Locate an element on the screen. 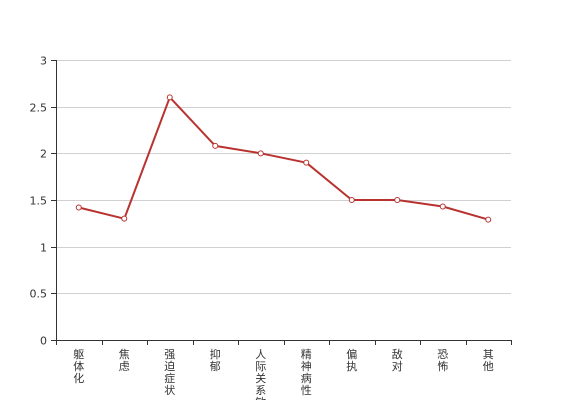 Image resolution: width=567 pixels, height=404 pixels. x-tick-label: 恐怖 is located at coordinates (442, 360).